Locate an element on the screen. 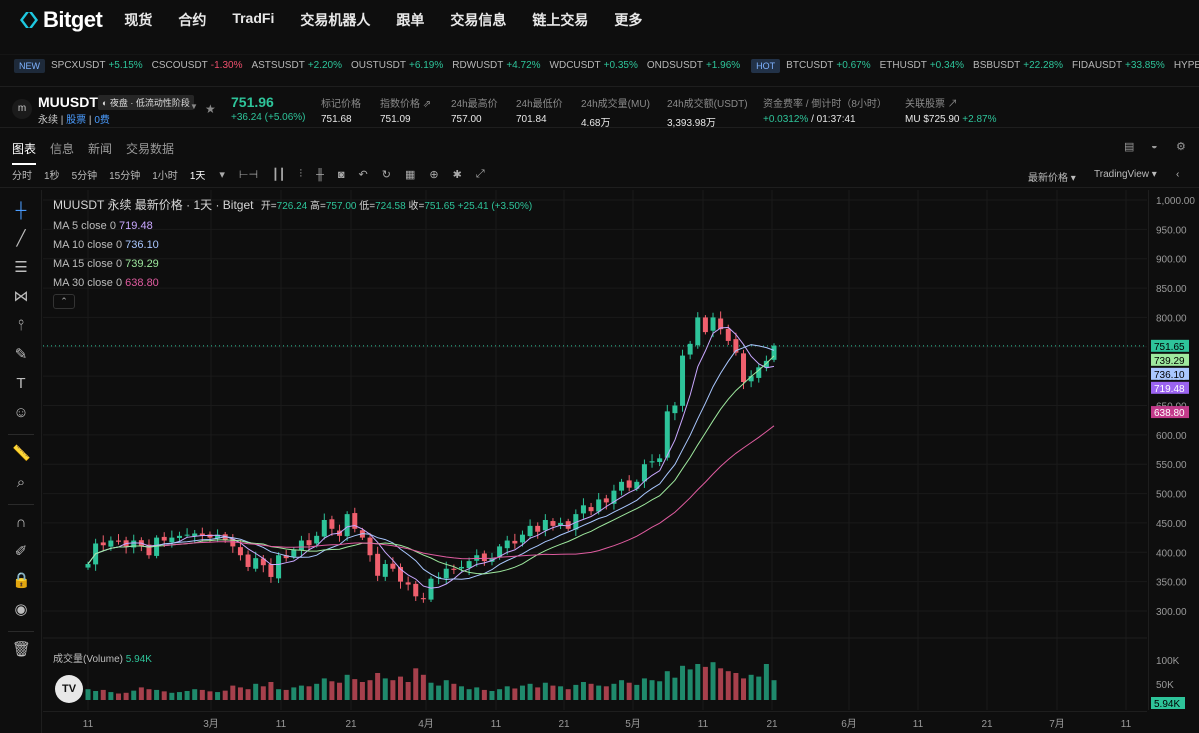 The height and width of the screenshot is (733, 1199). fullscreen-icon: ⤢ is located at coordinates (480, 174).